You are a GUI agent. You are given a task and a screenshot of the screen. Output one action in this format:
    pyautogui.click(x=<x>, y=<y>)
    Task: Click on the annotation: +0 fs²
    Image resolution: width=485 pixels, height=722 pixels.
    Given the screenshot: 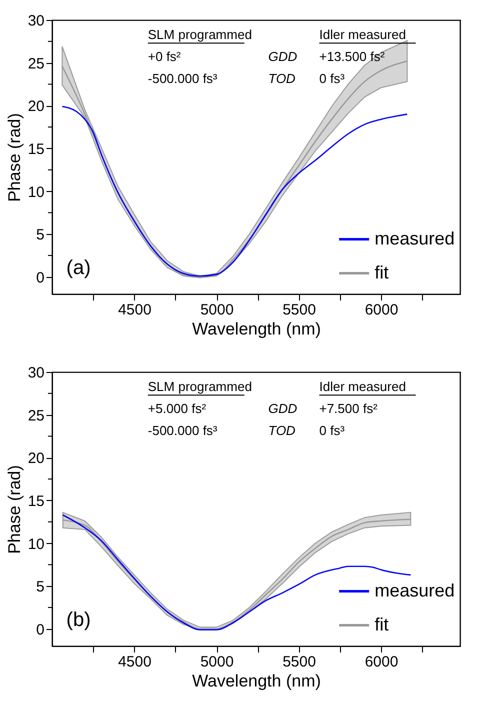 What is the action you would take?
    pyautogui.click(x=165, y=56)
    